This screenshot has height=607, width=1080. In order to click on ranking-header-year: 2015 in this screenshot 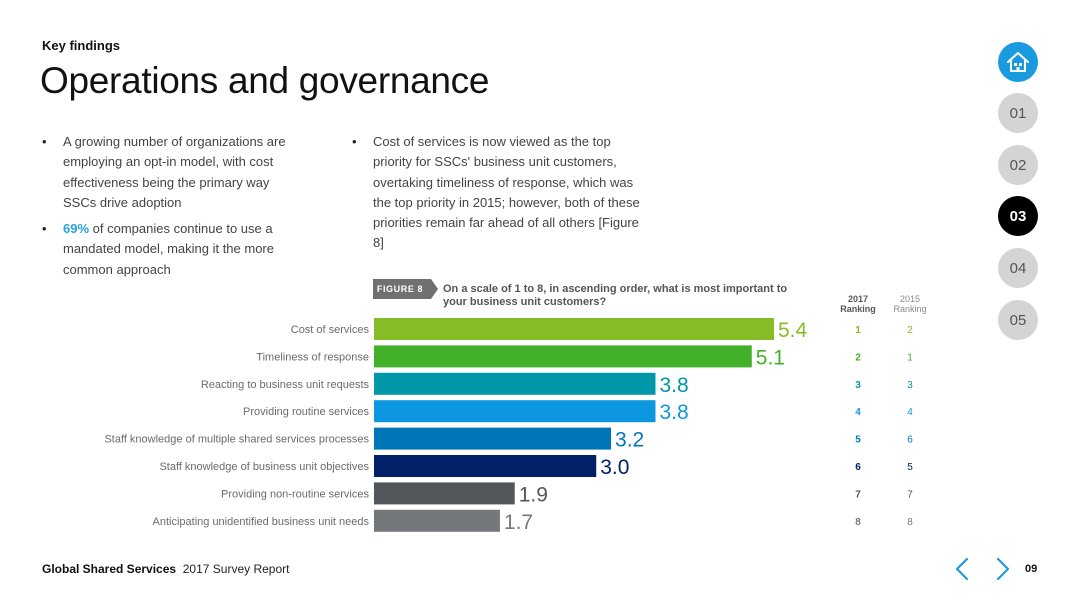, I will do `click(910, 299)`.